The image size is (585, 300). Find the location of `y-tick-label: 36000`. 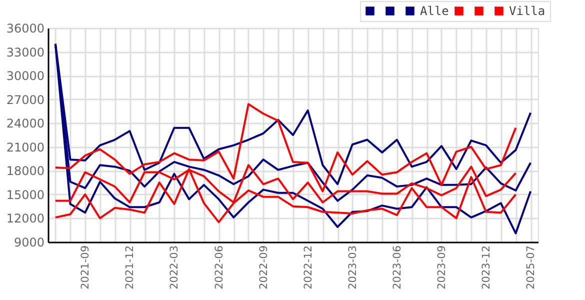

y-tick-label: 36000 is located at coordinates (25, 29).